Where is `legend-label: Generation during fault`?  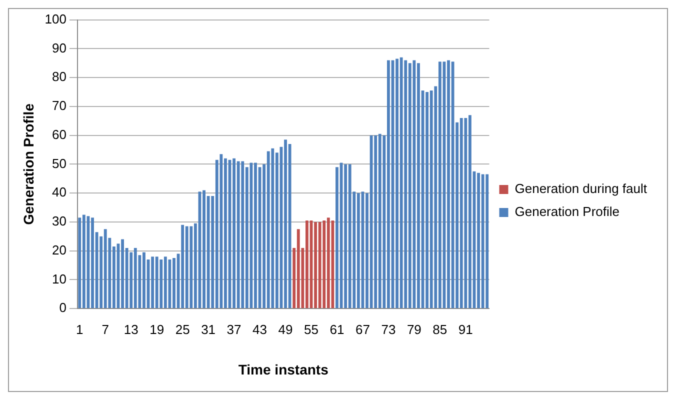 legend-label: Generation during fault is located at coordinates (581, 188).